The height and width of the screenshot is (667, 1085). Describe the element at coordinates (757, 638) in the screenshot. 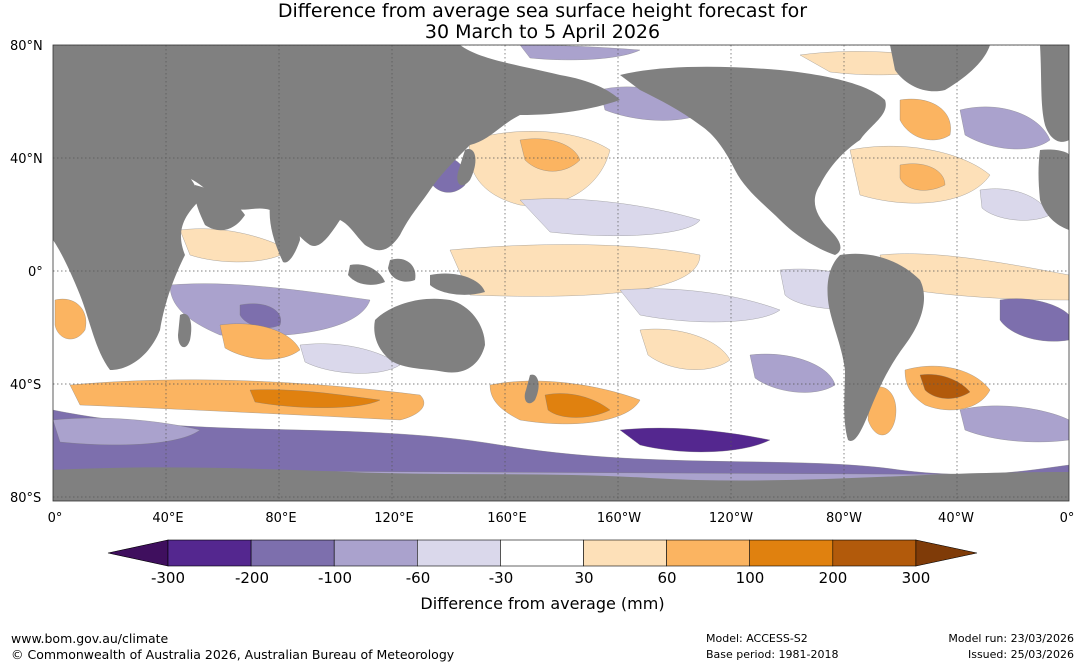

I see `footer-model: Model: ACCESS-S2` at that location.